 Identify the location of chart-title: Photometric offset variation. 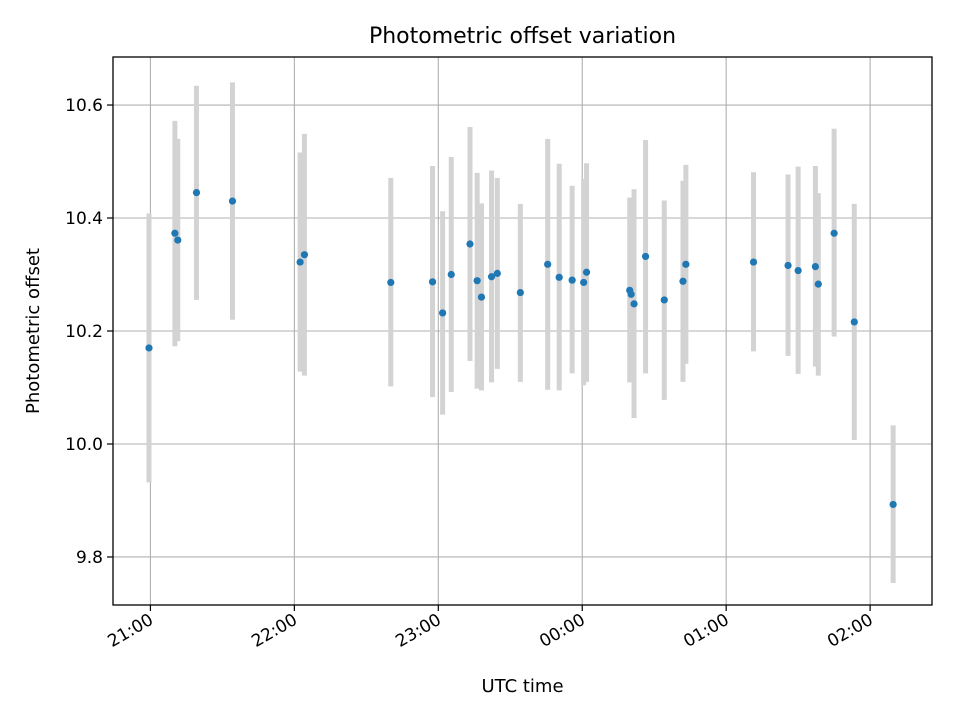
(522, 36).